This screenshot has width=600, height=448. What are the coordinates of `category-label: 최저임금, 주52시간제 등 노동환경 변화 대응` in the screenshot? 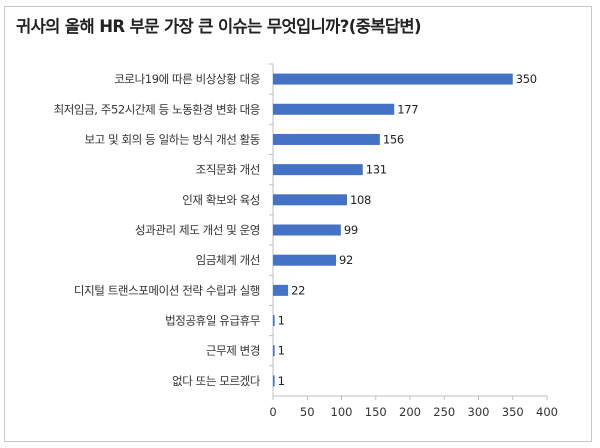 It's located at (157, 109).